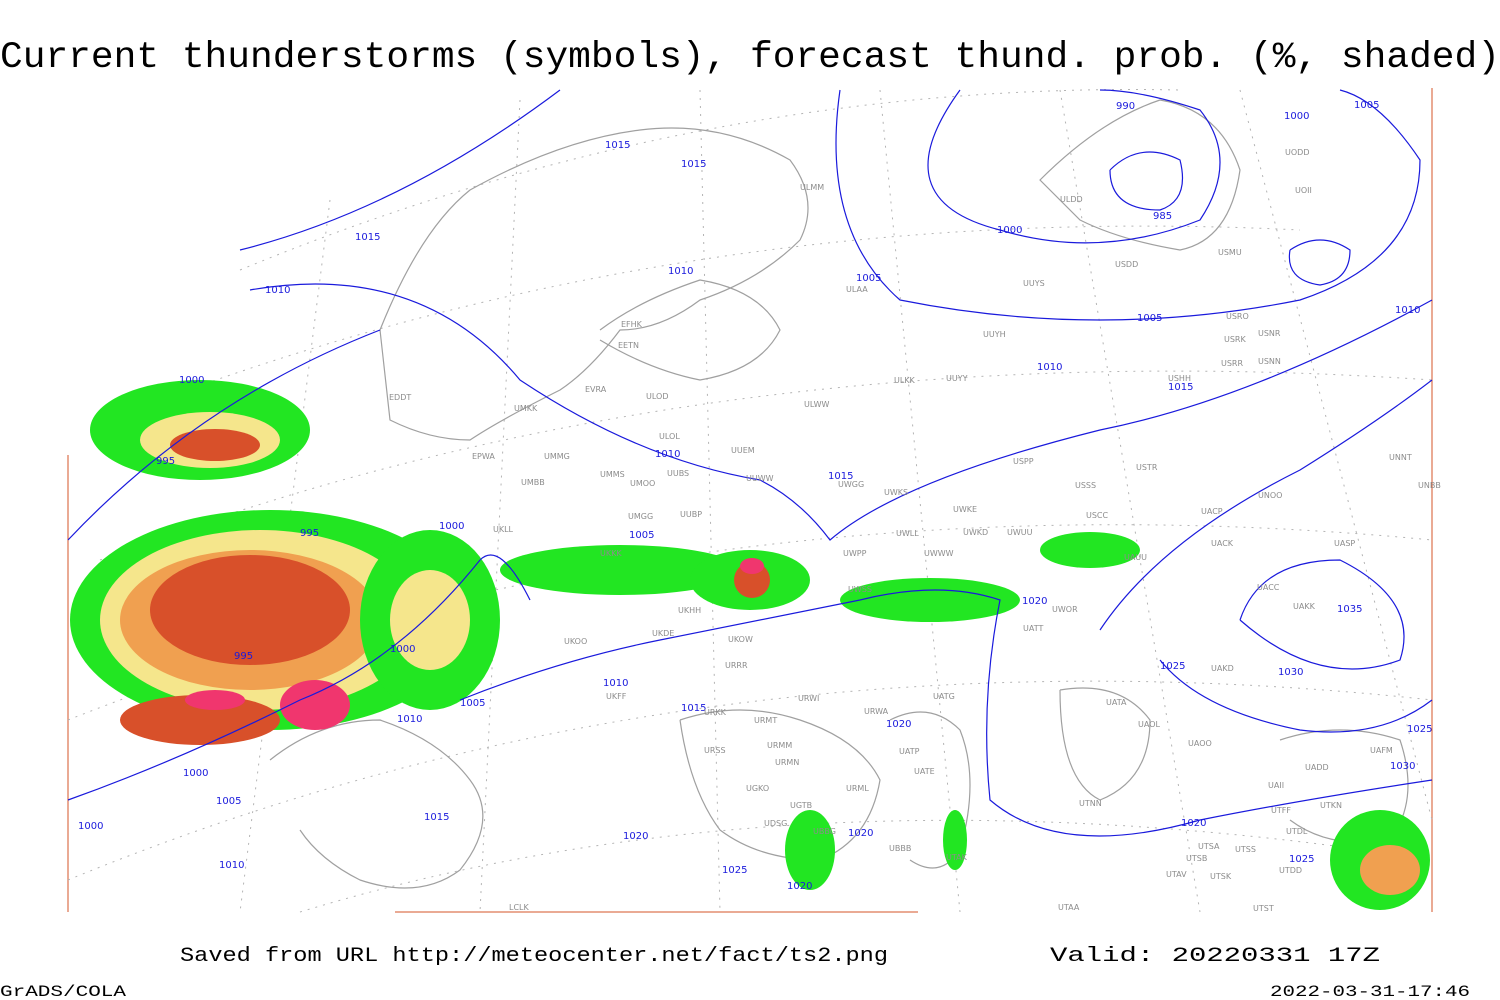  I want to click on station-code: ULOD, so click(657, 396).